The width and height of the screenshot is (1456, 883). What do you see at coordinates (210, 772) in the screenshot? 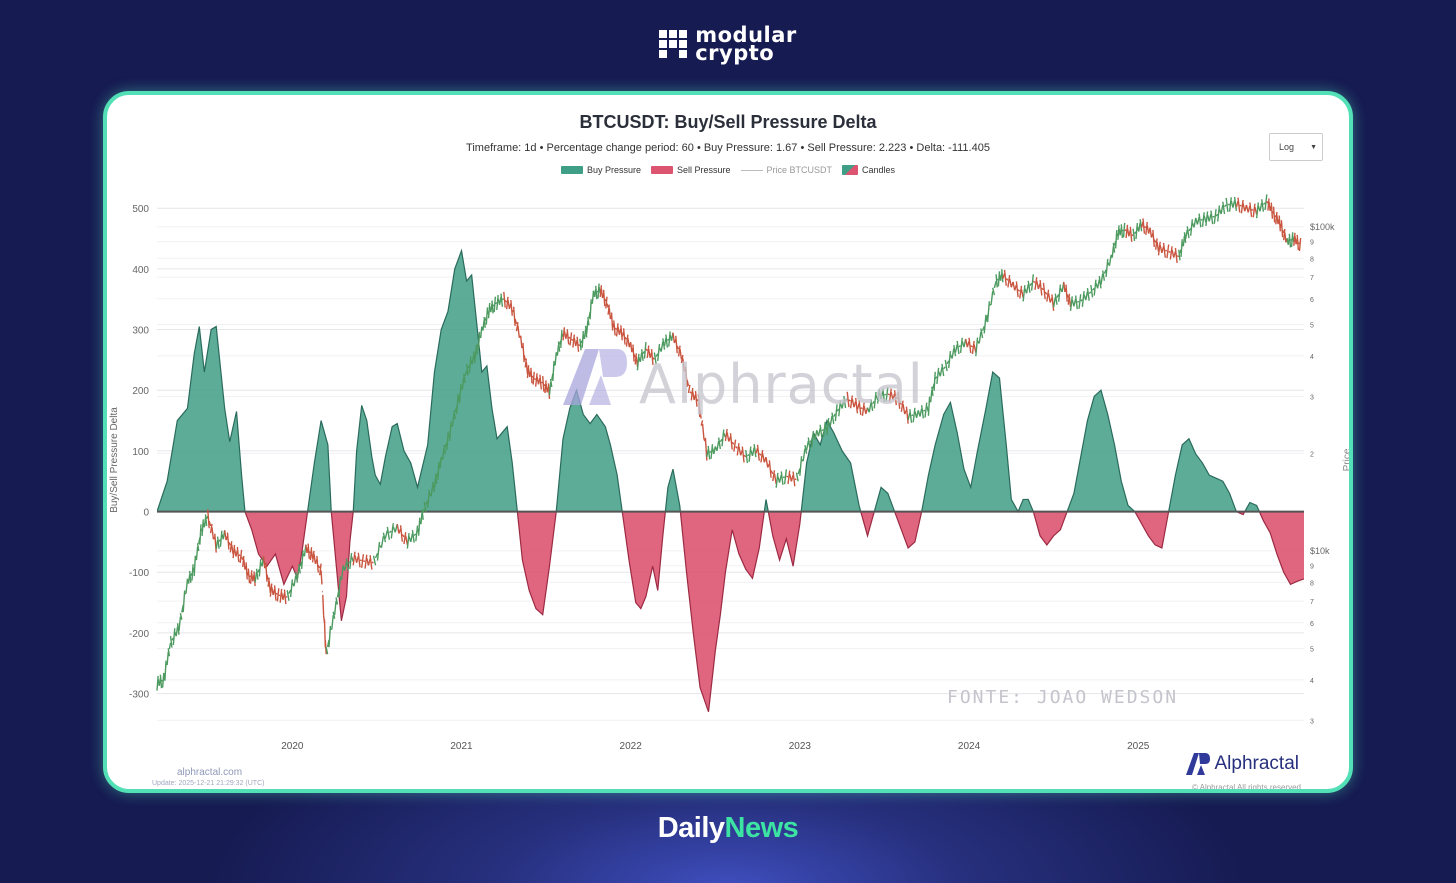
I see `footer-site-link: alphractal.com` at bounding box center [210, 772].